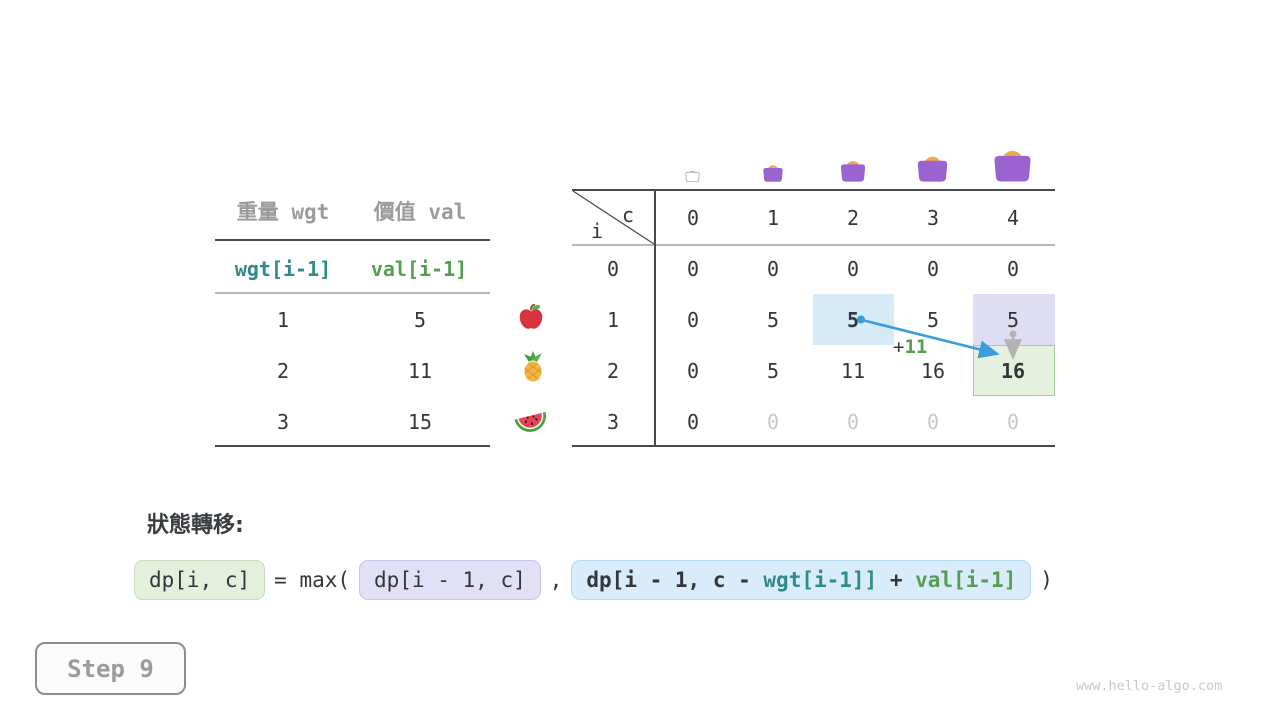 This screenshot has height=720, width=1280. I want to click on formula-heading: 狀態轉移:, so click(195, 525).